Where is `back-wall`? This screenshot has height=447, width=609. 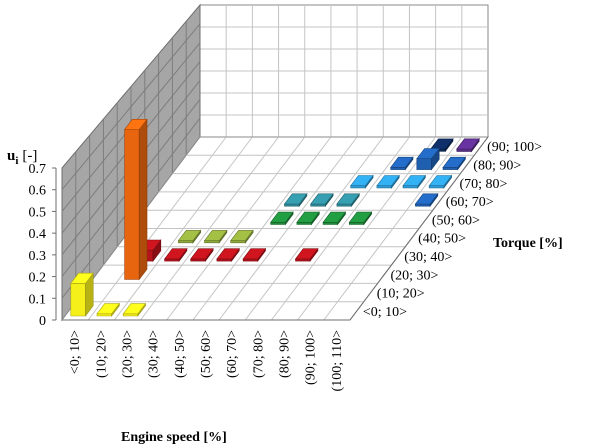 back-wall is located at coordinates (344, 71).